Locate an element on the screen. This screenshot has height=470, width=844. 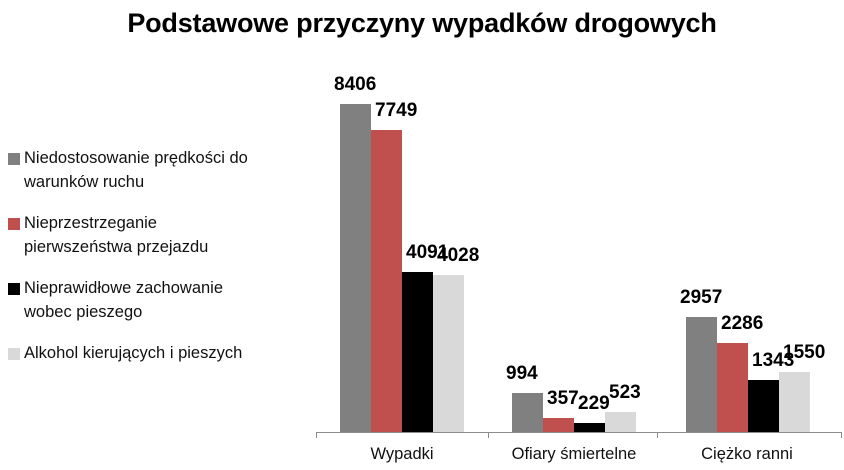
legend-label-alcohol: Alkohol kierujących i pieszych is located at coordinates (133, 353).